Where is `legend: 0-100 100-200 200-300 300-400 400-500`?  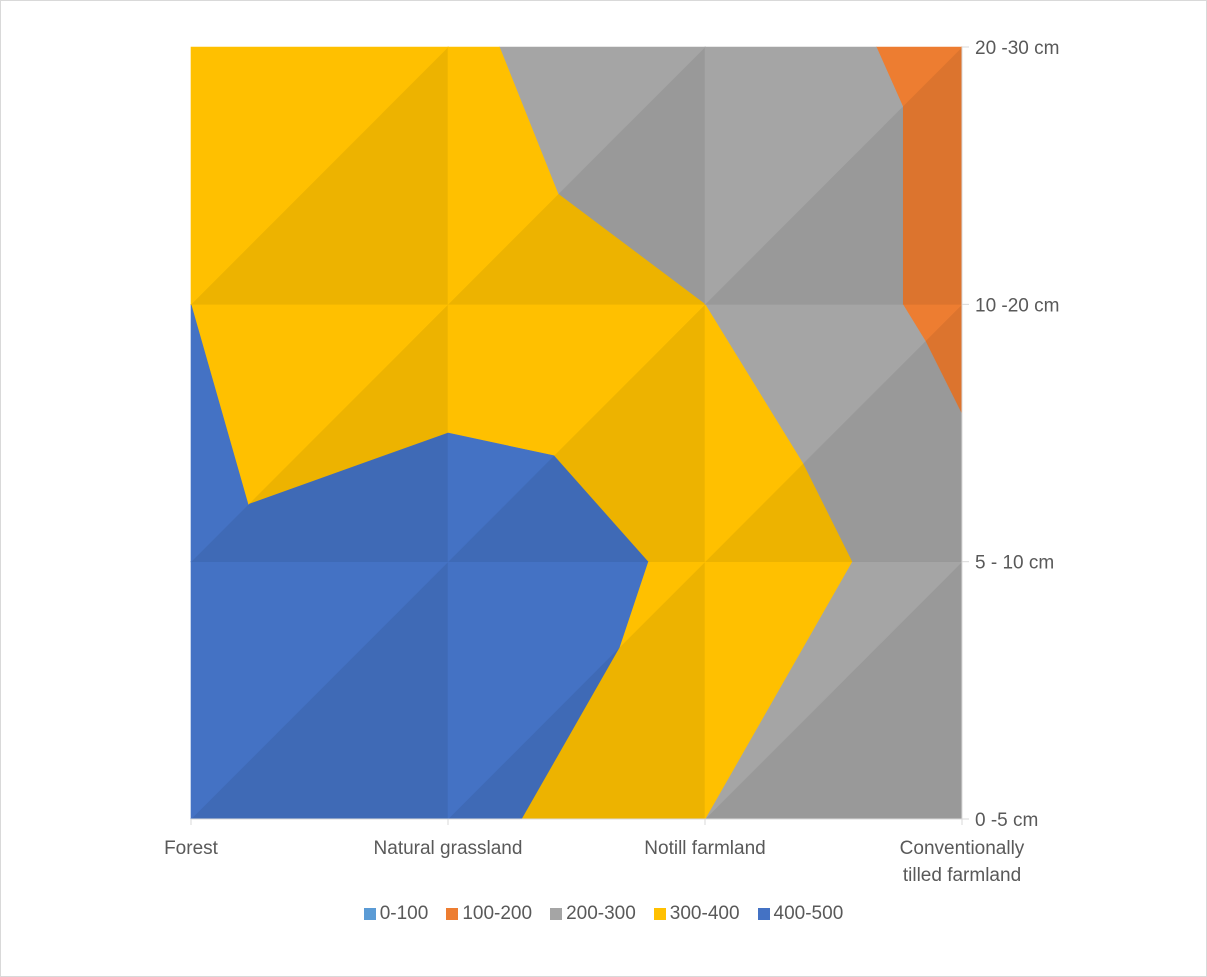 legend: 0-100 100-200 200-300 300-400 400-500 is located at coordinates (603, 914).